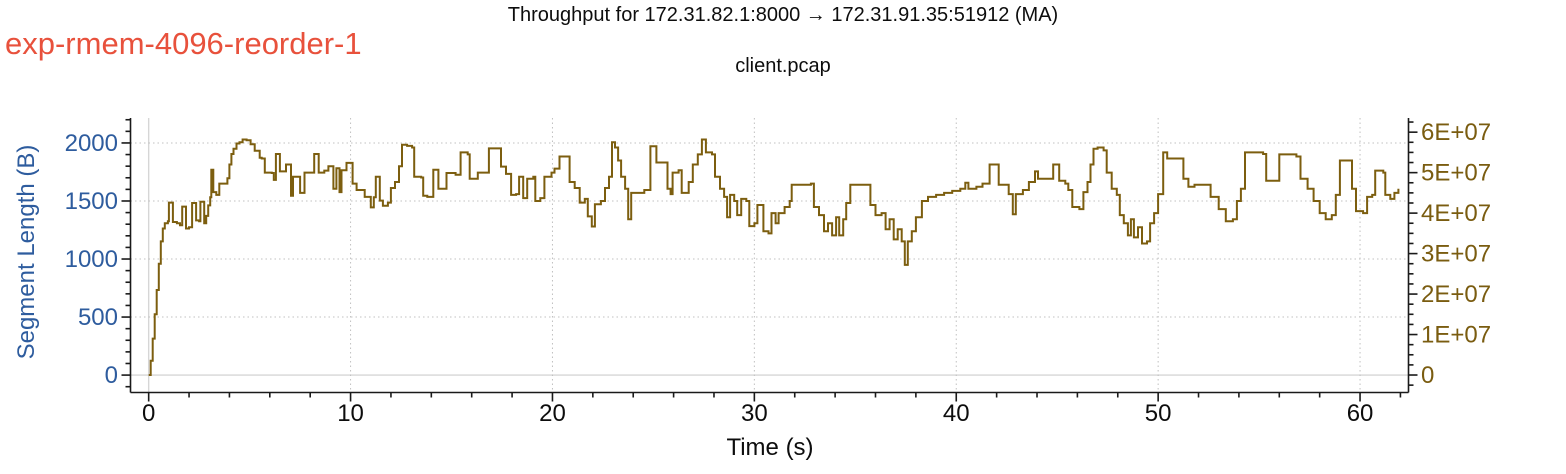 The height and width of the screenshot is (474, 1566). Describe the element at coordinates (1456, 254) in the screenshot. I see `y-right-tick-label: 3E+07` at that location.